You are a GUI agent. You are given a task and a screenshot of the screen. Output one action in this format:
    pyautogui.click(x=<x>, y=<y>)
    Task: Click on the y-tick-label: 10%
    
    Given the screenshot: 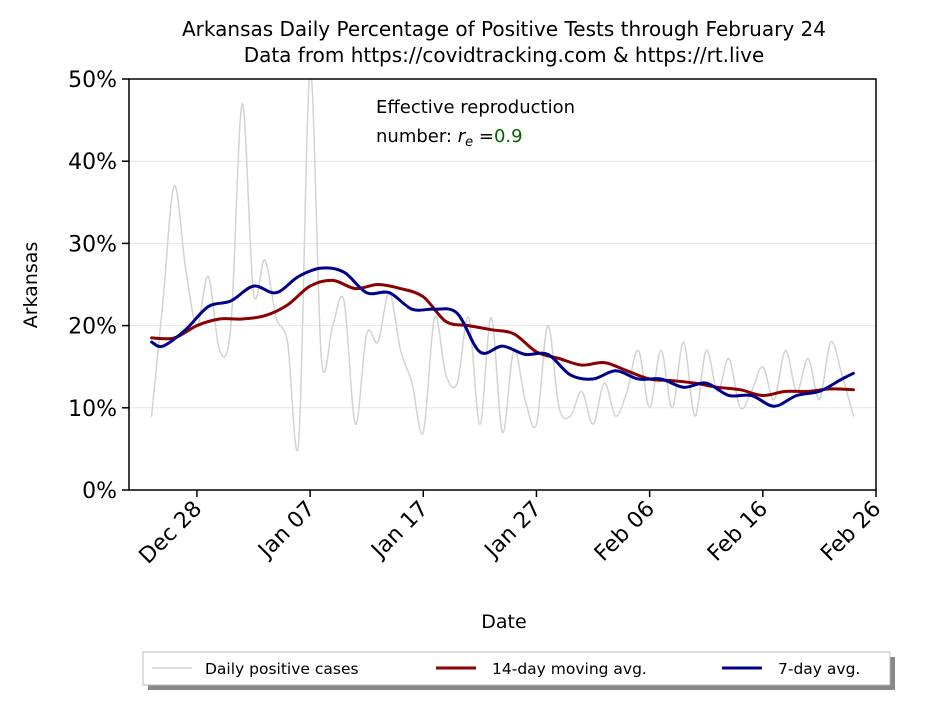 What is the action you would take?
    pyautogui.click(x=92, y=409)
    